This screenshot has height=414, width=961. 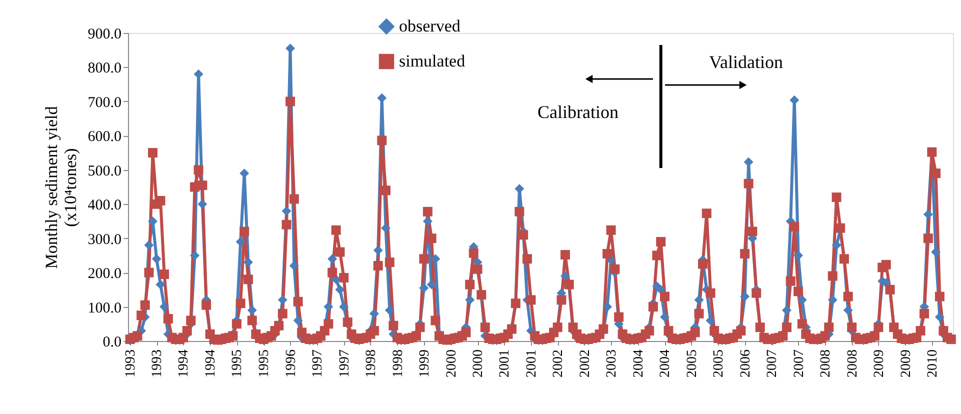 What do you see at coordinates (424, 364) in the screenshot?
I see `x-tick-label: 1999` at bounding box center [424, 364].